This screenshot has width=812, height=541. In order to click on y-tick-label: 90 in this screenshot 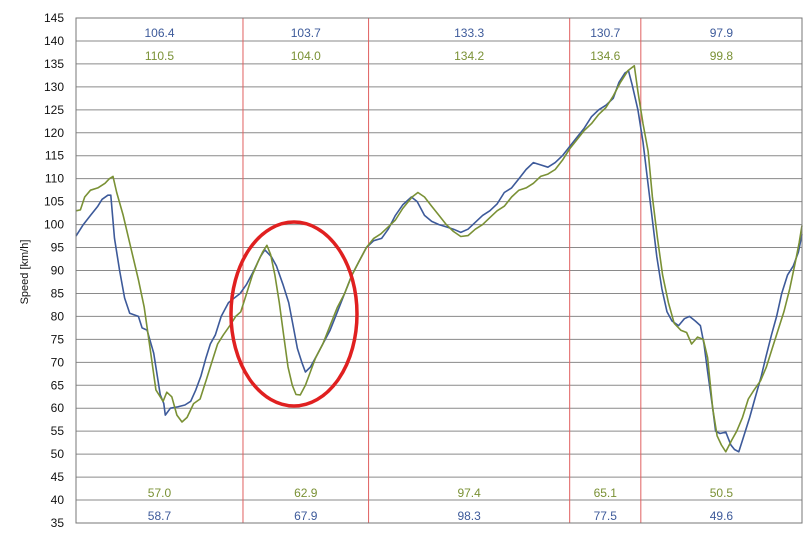, I will do `click(58, 271)`.